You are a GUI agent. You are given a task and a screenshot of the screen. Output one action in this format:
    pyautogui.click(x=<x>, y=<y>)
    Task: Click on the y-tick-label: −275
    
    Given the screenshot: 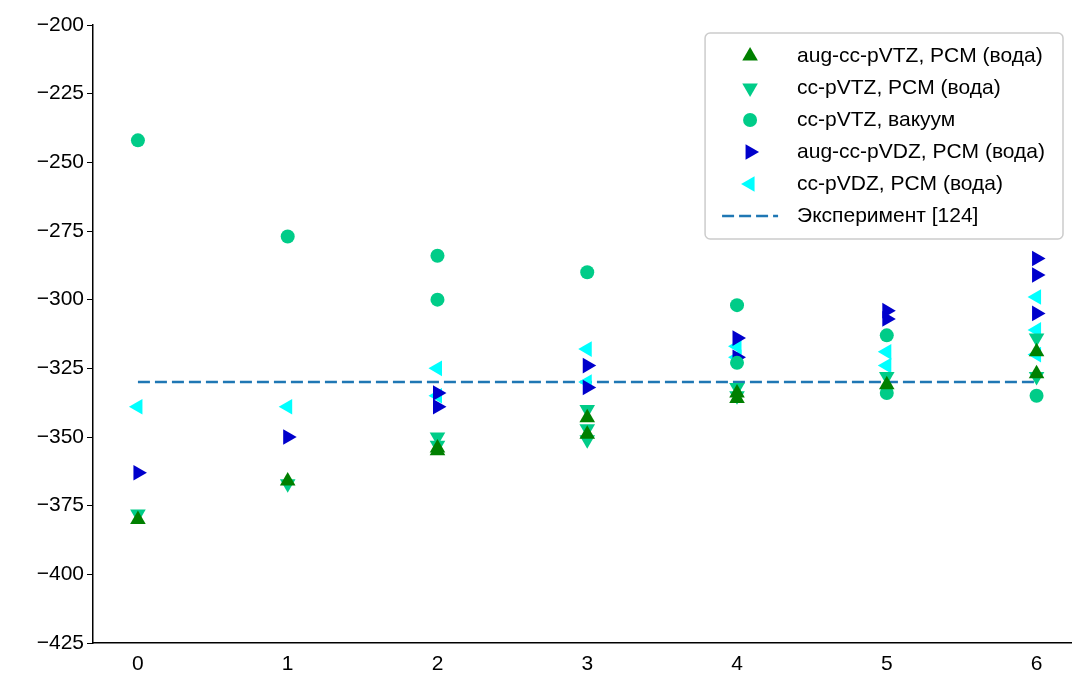 What is the action you would take?
    pyautogui.click(x=60, y=229)
    